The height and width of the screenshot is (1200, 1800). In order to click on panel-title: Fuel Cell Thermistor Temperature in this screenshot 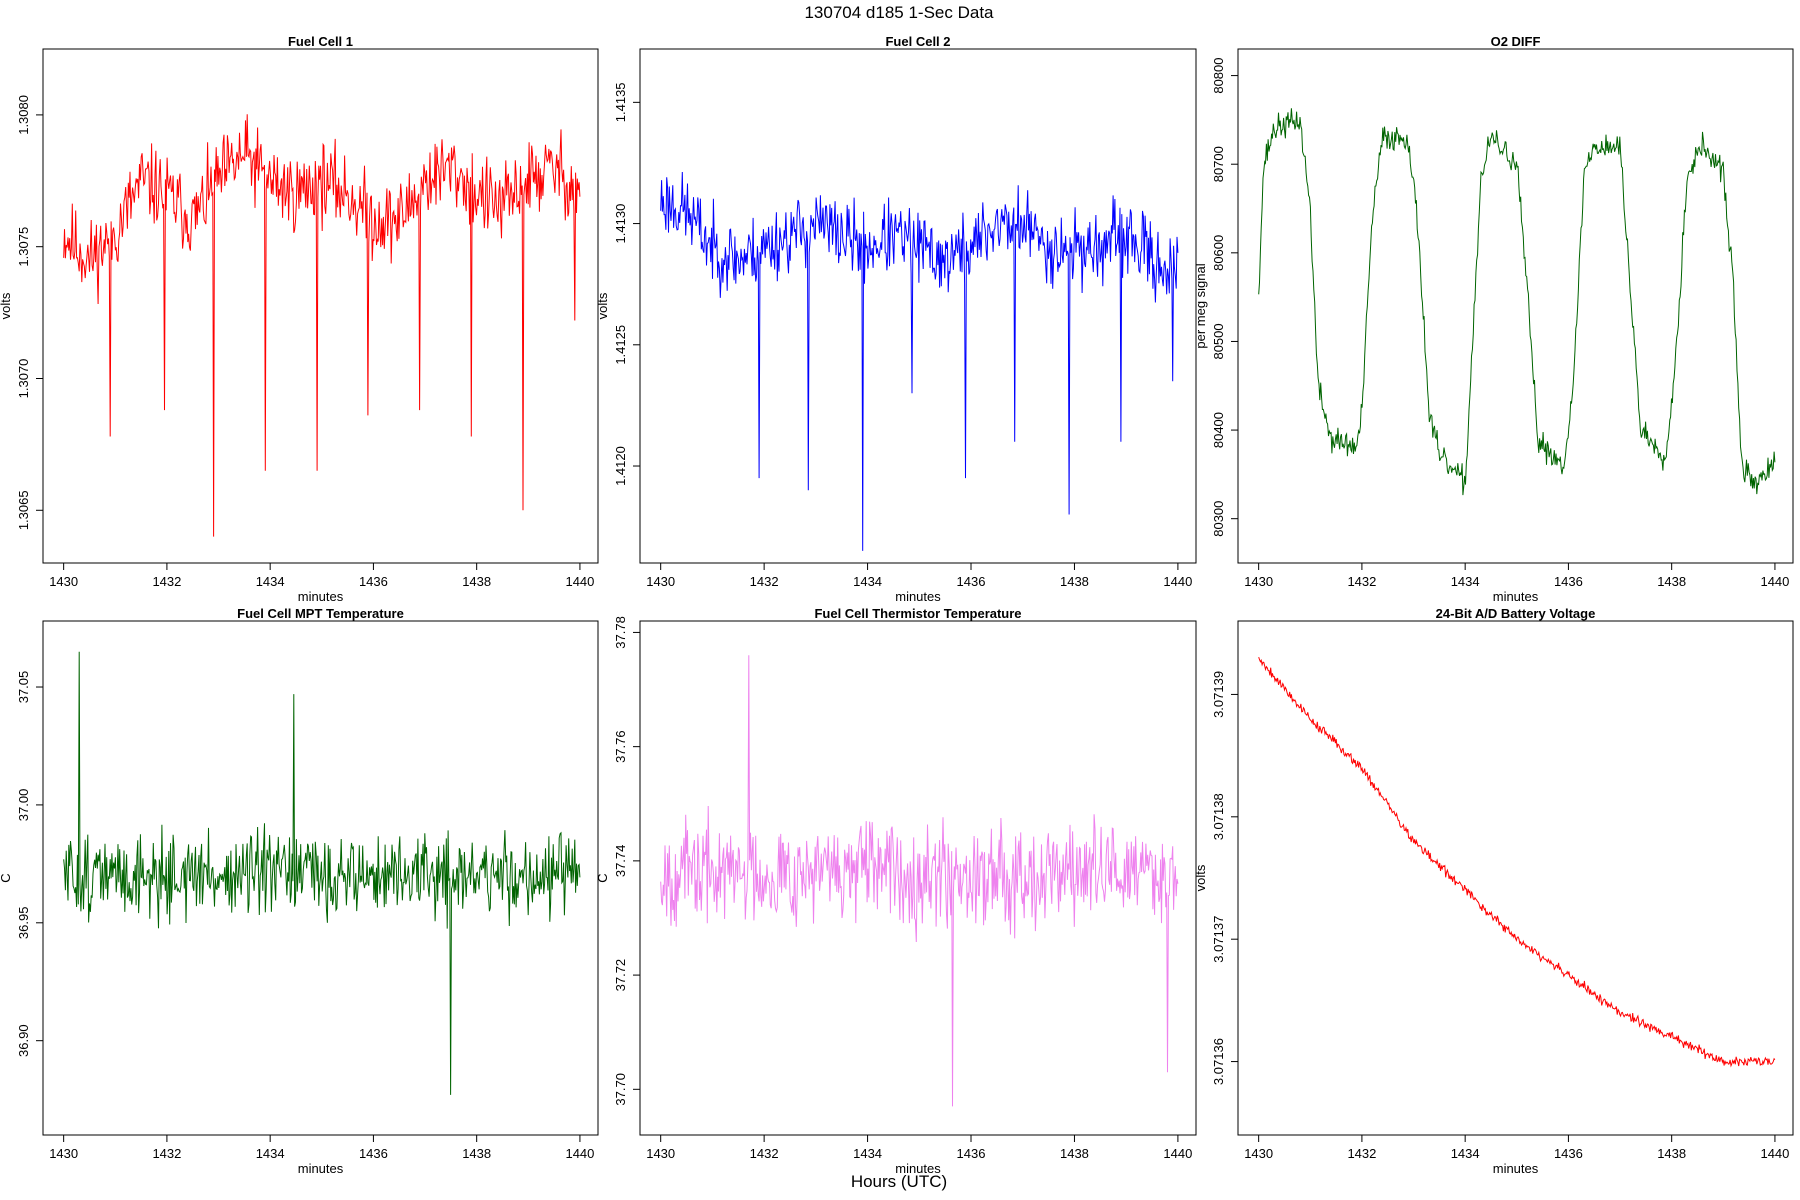, I will do `click(917, 613)`.